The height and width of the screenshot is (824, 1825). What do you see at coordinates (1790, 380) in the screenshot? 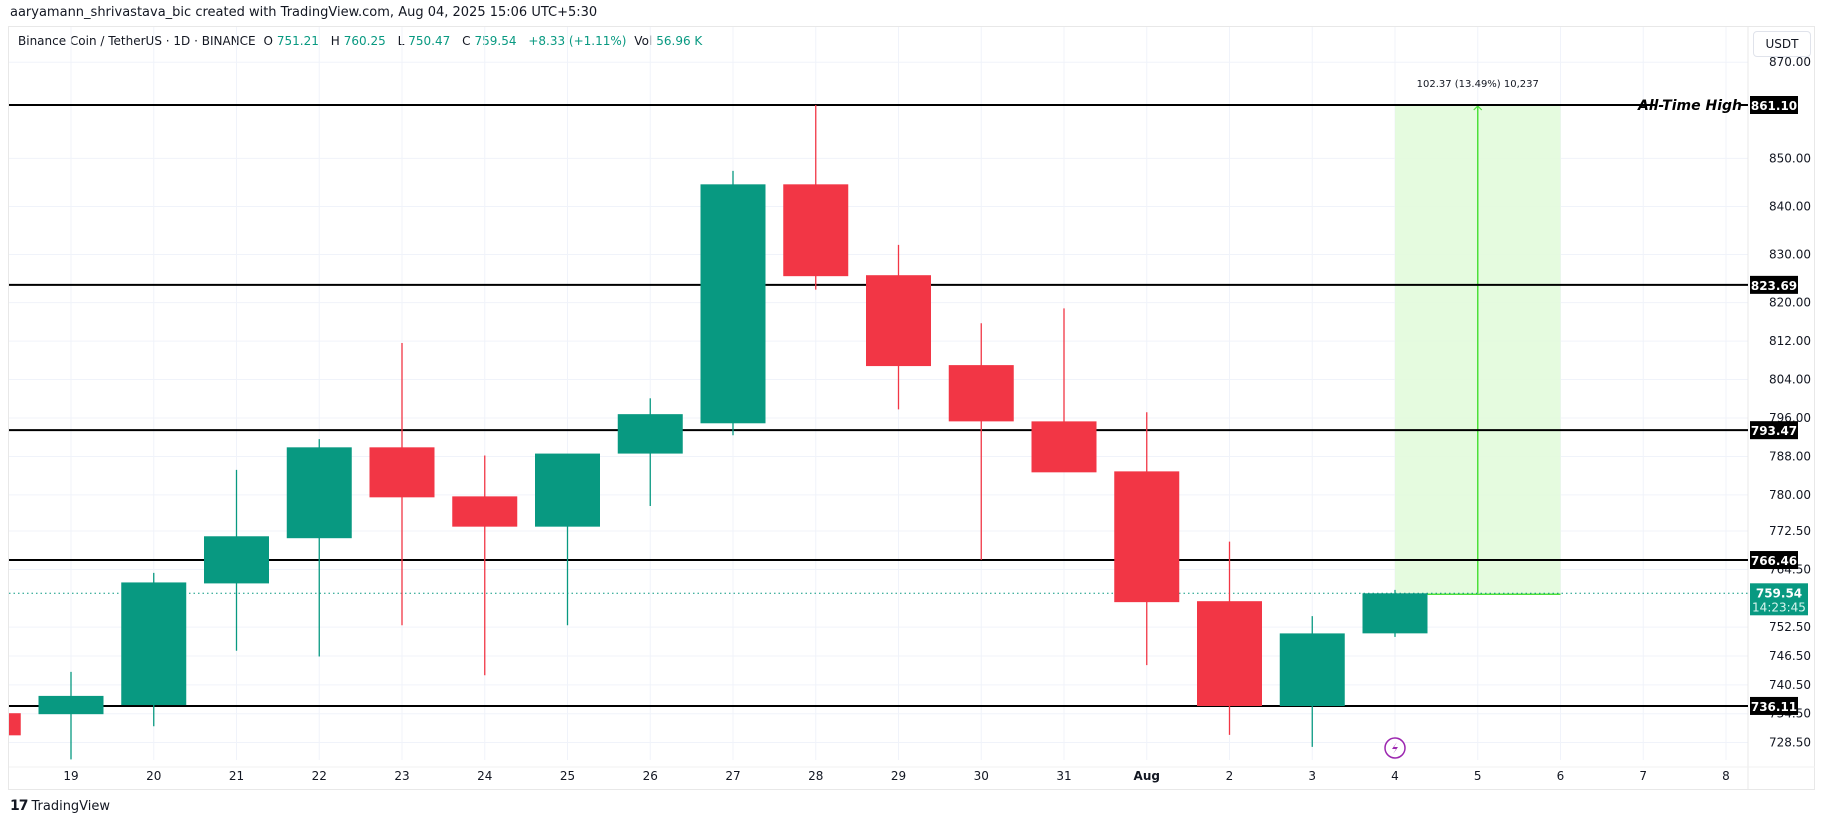
I see `y-axis-tick: 804.00` at bounding box center [1790, 380].